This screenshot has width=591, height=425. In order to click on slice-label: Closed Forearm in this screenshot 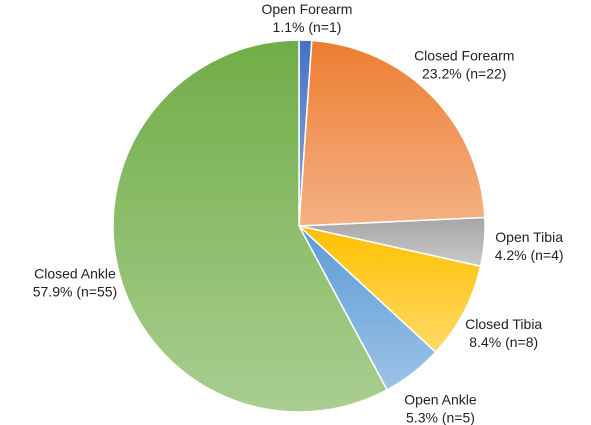, I will do `click(464, 56)`.